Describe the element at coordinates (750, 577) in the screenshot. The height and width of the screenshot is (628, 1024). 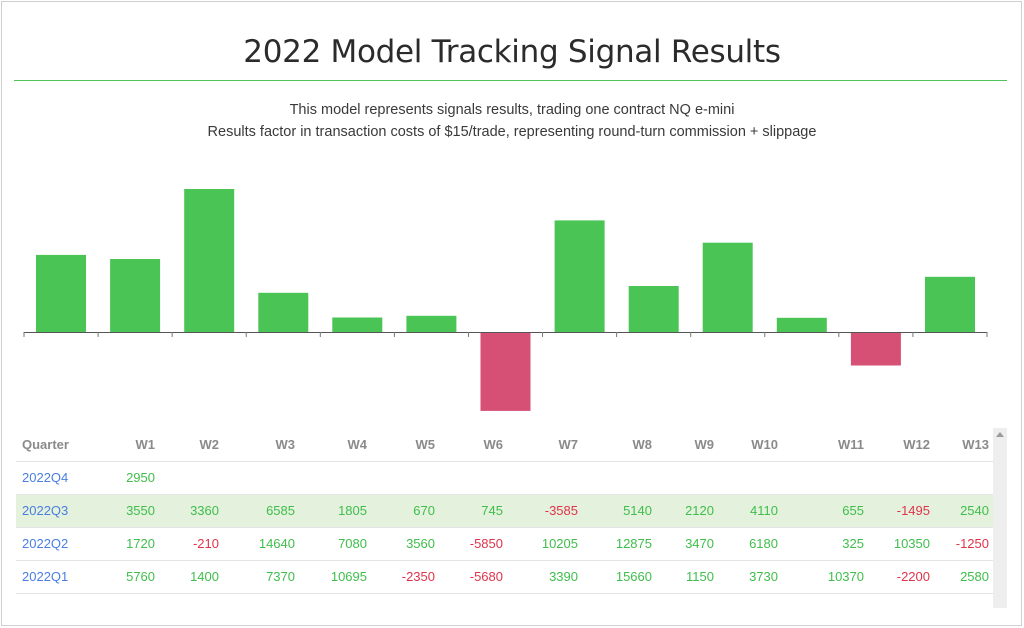
I see `table-cell: 3730` at that location.